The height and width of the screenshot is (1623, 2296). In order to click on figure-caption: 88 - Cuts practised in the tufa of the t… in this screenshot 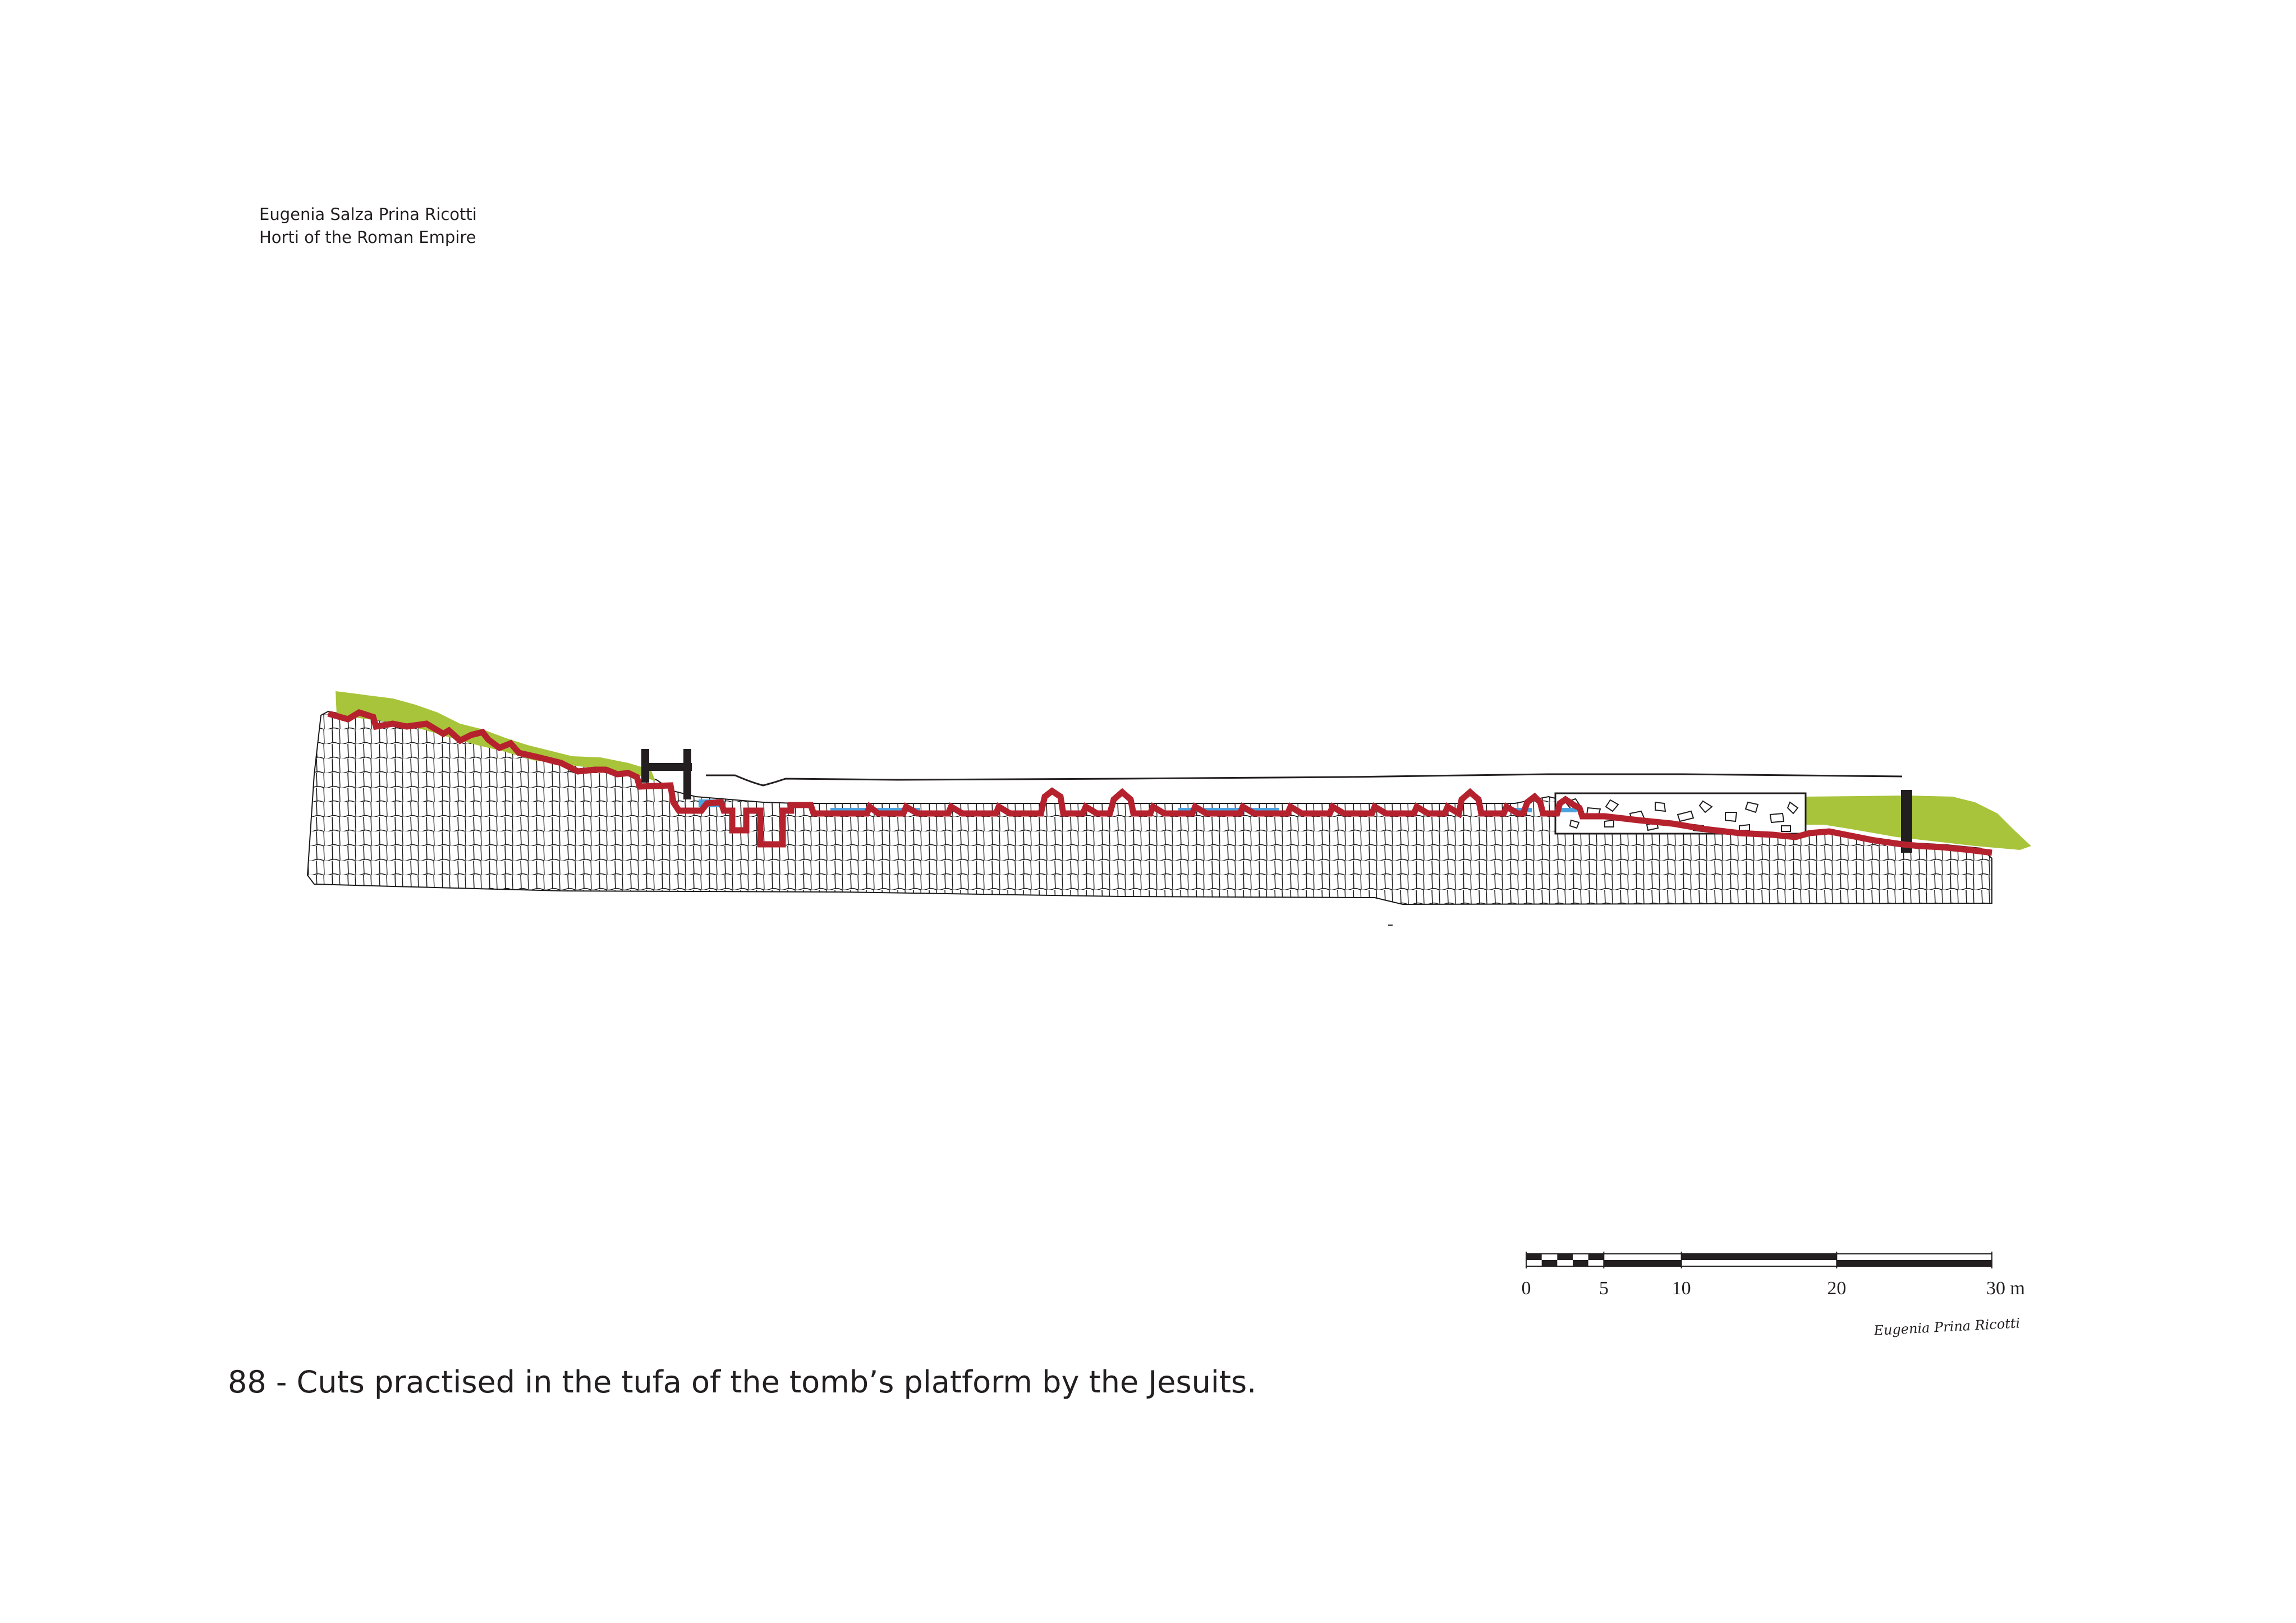, I will do `click(742, 1382)`.